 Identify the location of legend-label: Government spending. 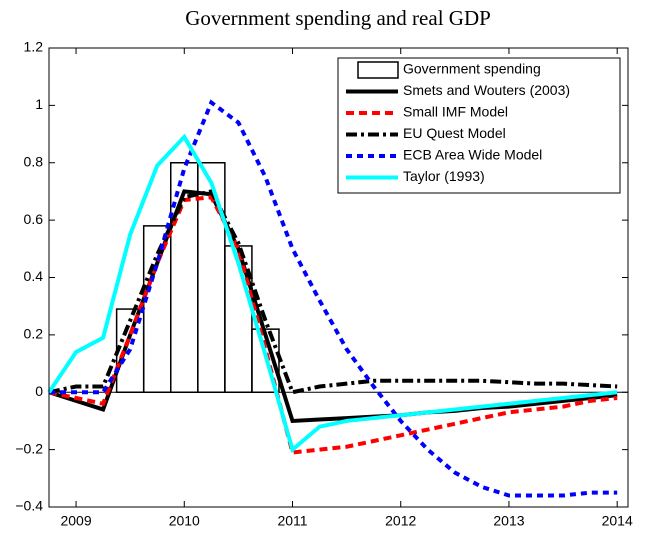
(472, 69).